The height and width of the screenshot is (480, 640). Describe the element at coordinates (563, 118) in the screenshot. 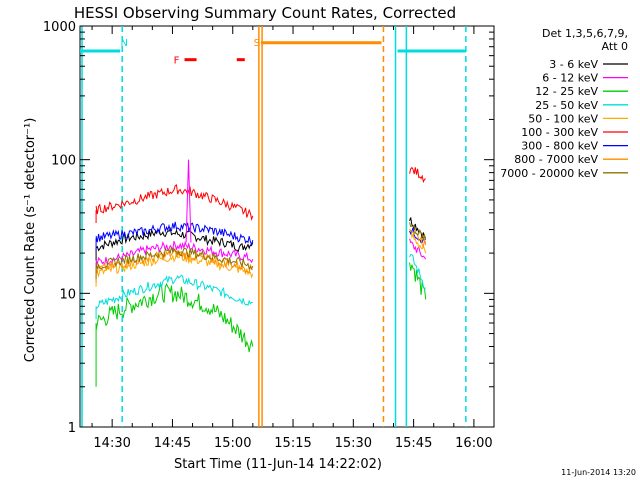

I see `legend-label-4: 50 - 100 keV` at that location.